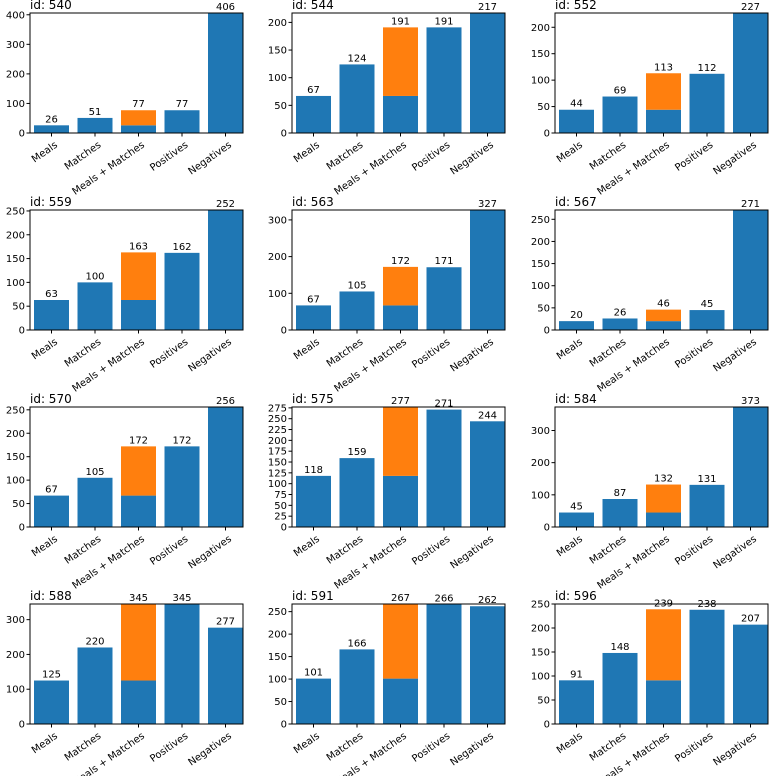  Describe the element at coordinates (706, 479) in the screenshot. I see `data-label-3: 131` at that location.